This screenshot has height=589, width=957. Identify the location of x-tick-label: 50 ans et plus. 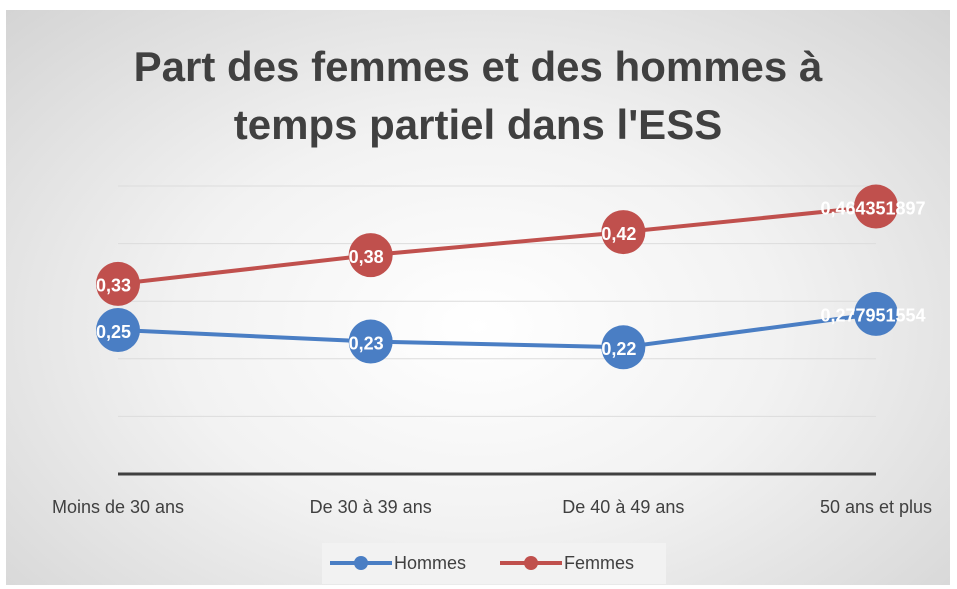
(876, 507).